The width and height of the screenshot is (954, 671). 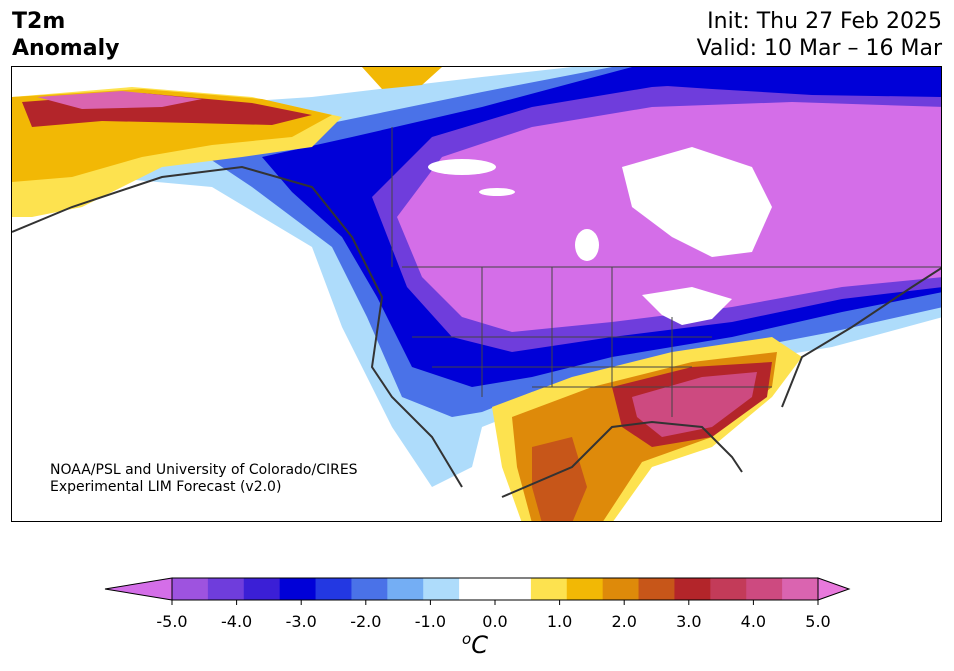 I want to click on title-line-2: Anomaly, so click(x=66, y=48).